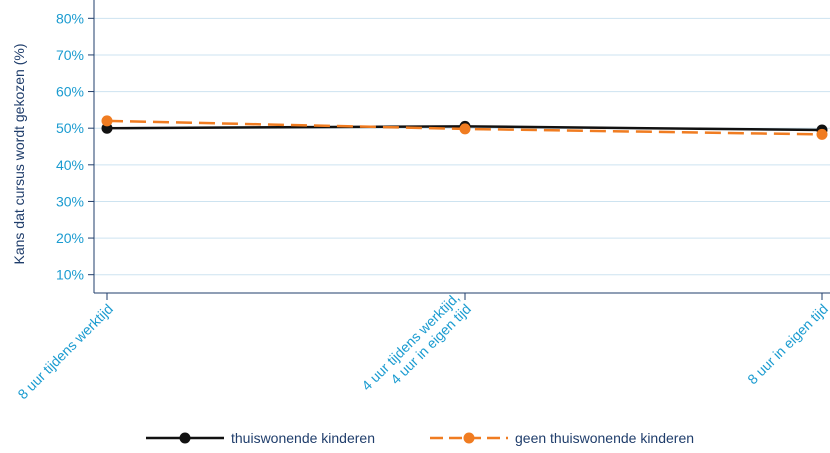  I want to click on y-tick-label: 10%, so click(70, 275).